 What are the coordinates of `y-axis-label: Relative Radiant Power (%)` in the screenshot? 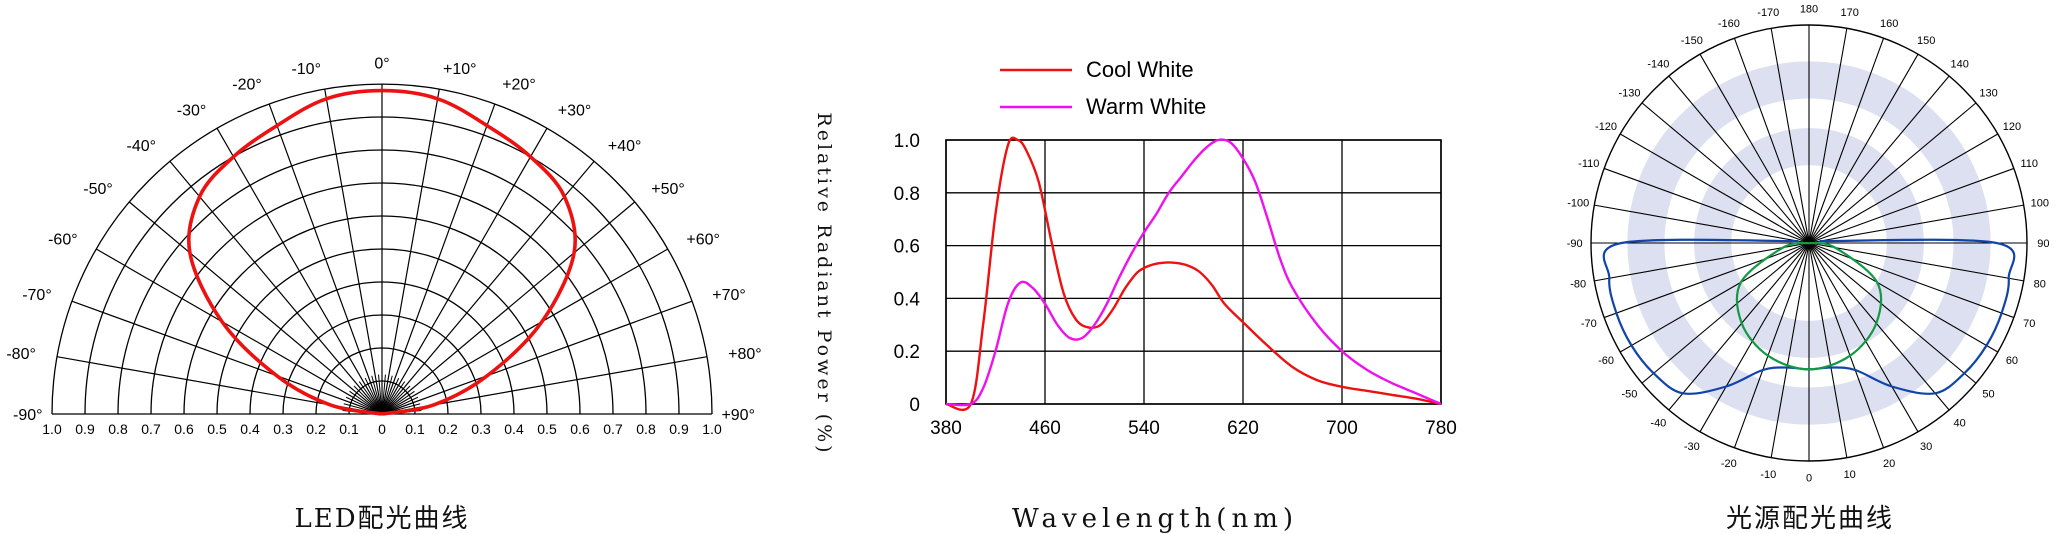 It's located at (824, 283).